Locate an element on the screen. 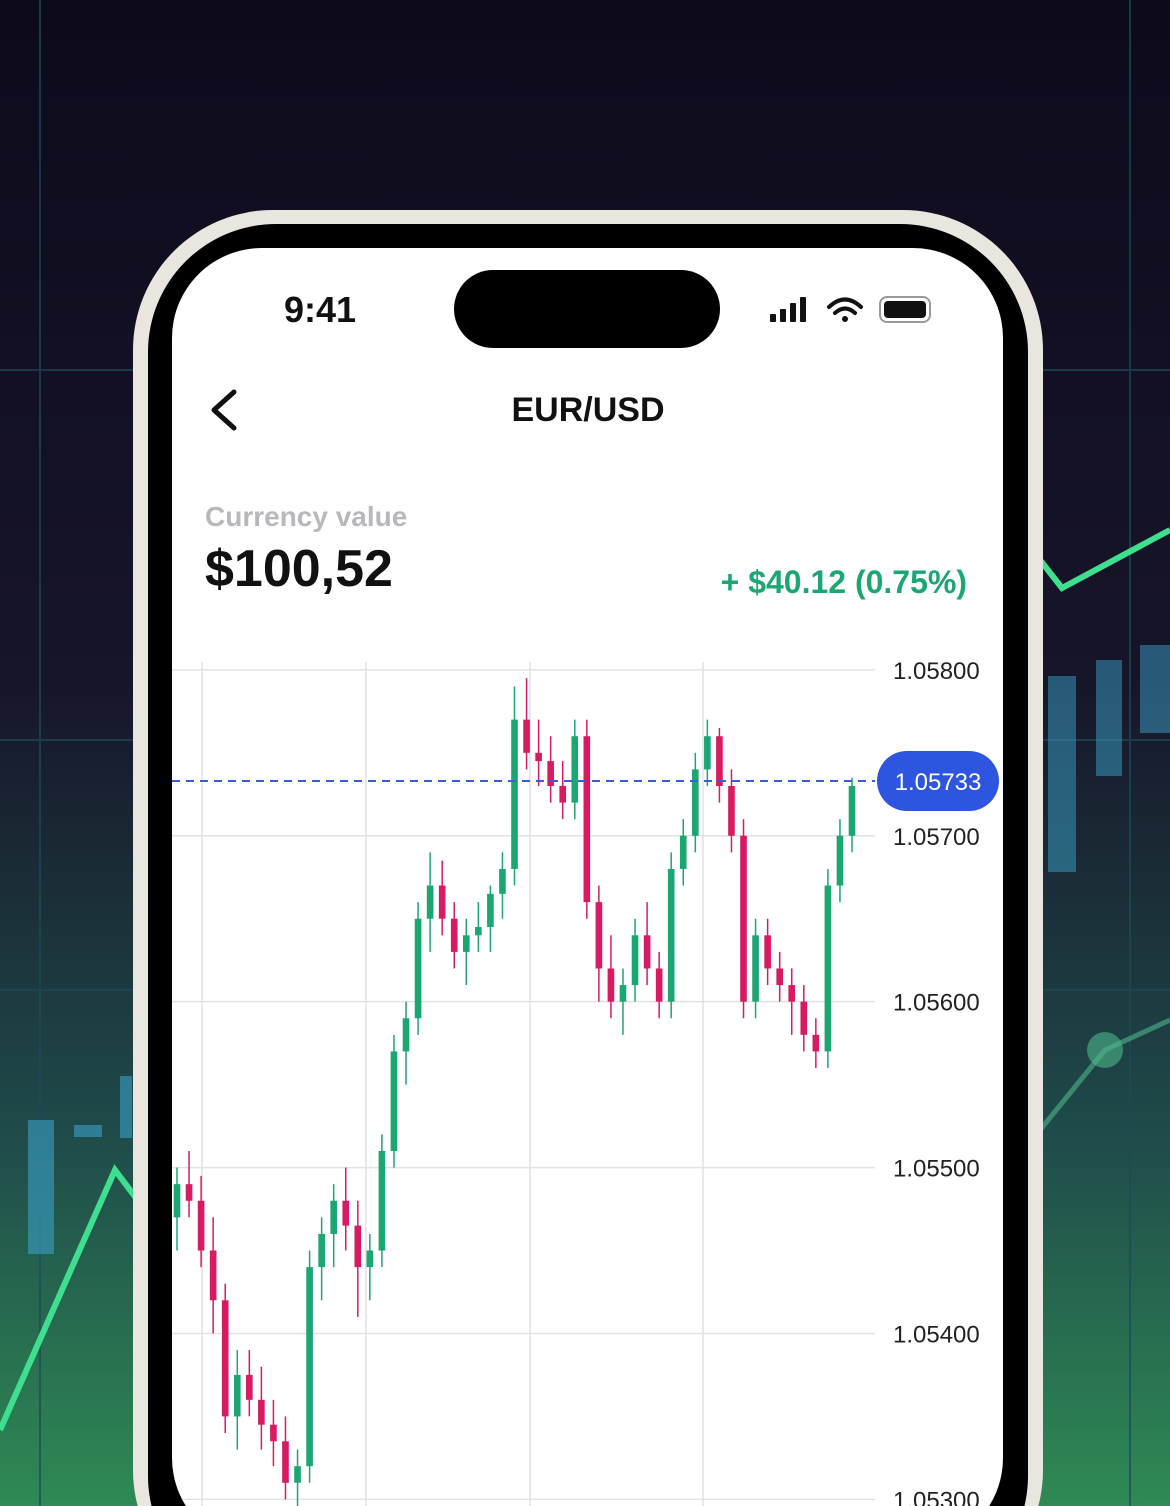 This screenshot has height=1506, width=1170. currency-value: $100,52 is located at coordinates (299, 569).